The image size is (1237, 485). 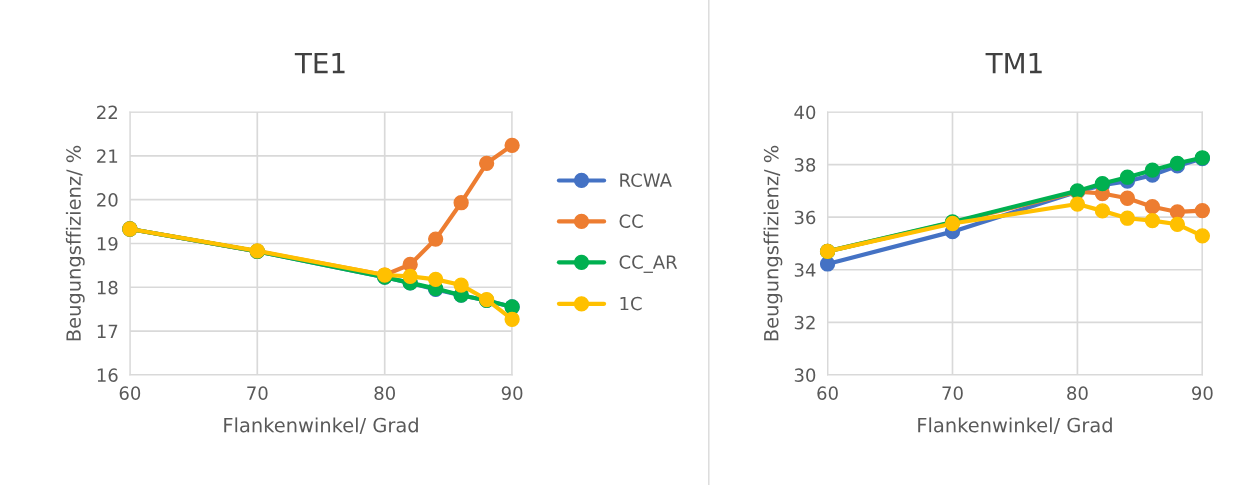 What do you see at coordinates (107, 375) in the screenshot?
I see `y-tick-label: 16` at bounding box center [107, 375].